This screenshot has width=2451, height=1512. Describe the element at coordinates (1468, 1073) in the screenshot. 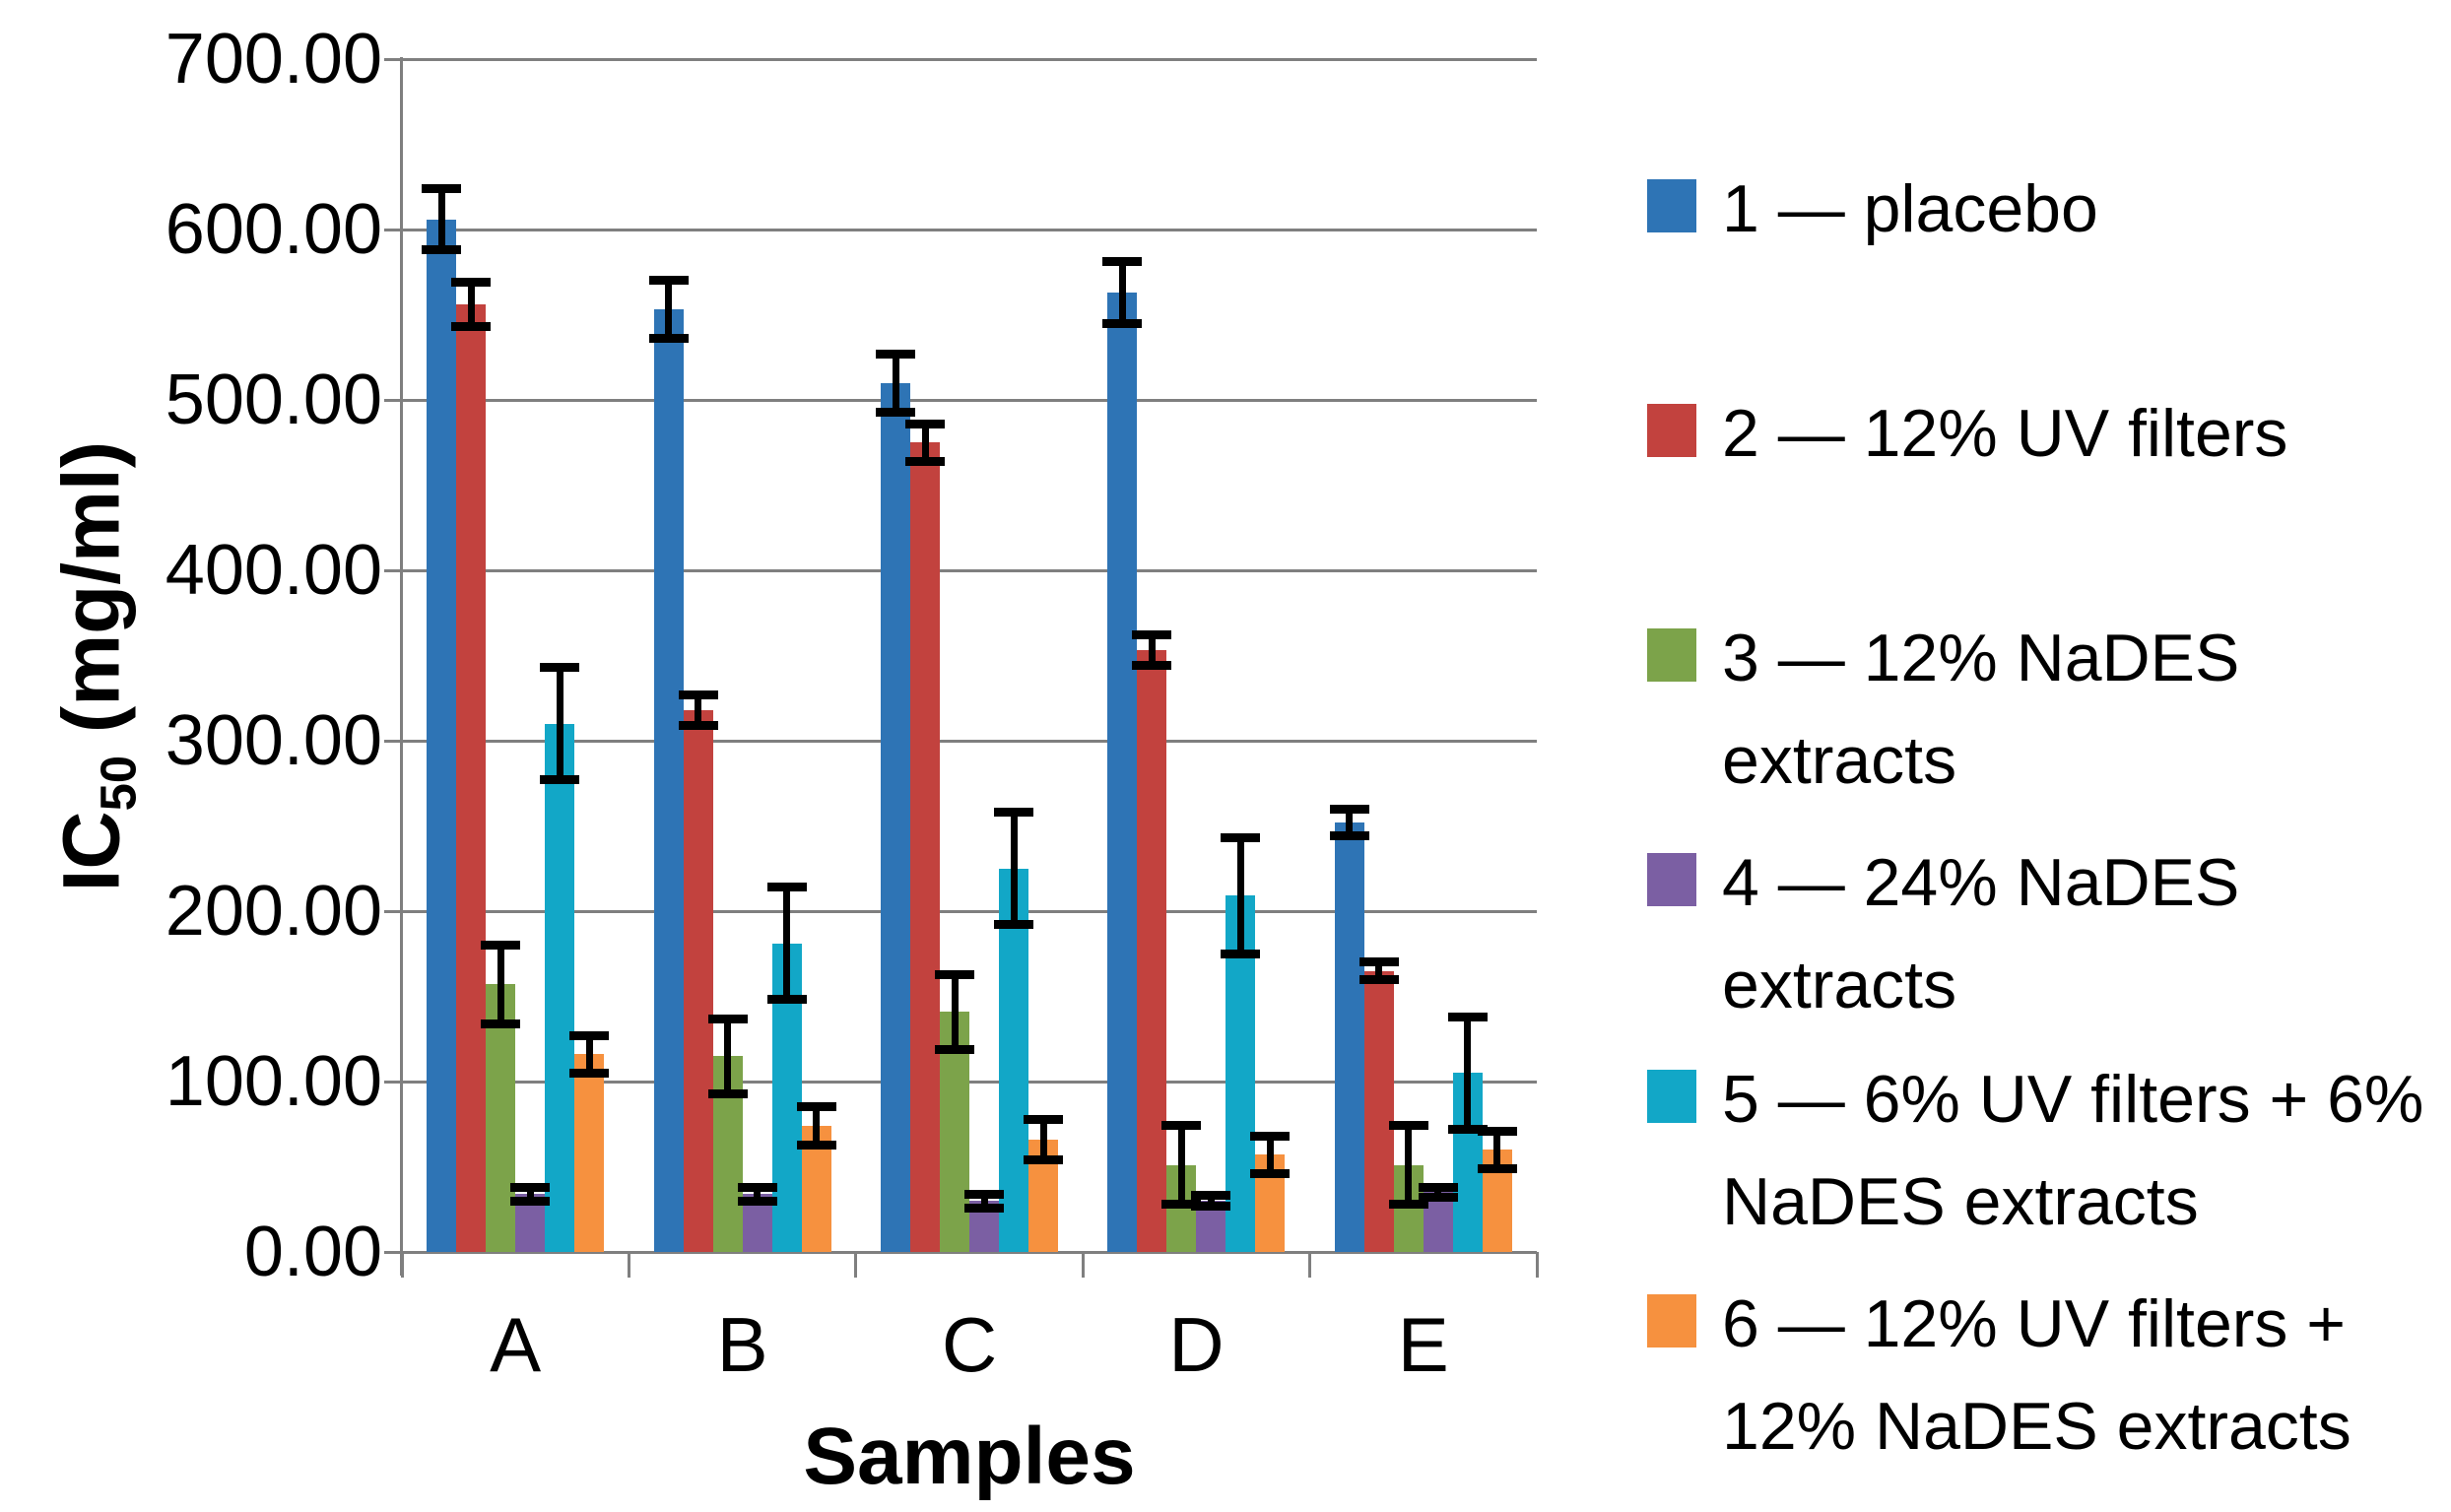

I see `error-bar-series5-E` at that location.